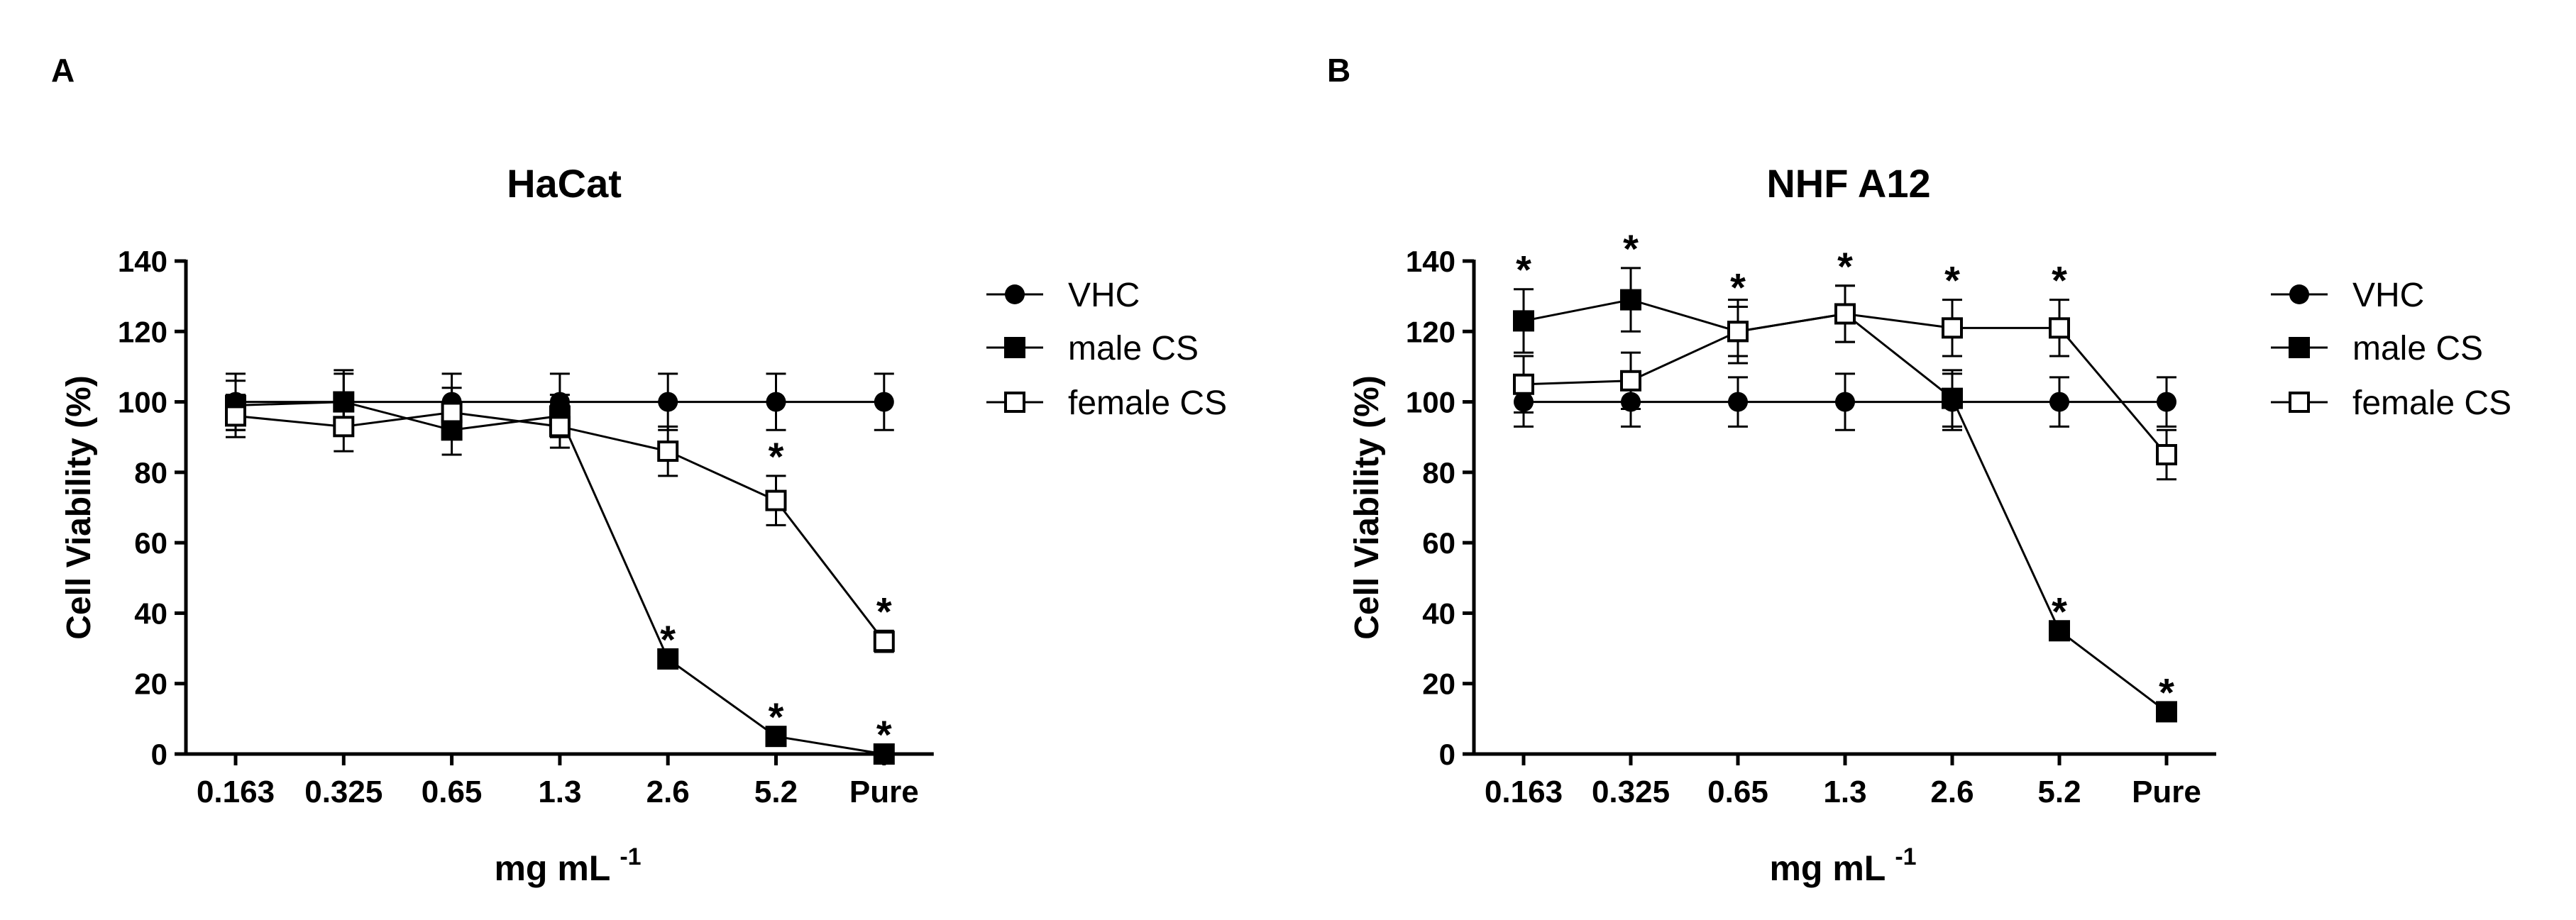 The height and width of the screenshot is (920, 2576). I want to click on legend: VHC male CS female CS, so click(2391, 349).